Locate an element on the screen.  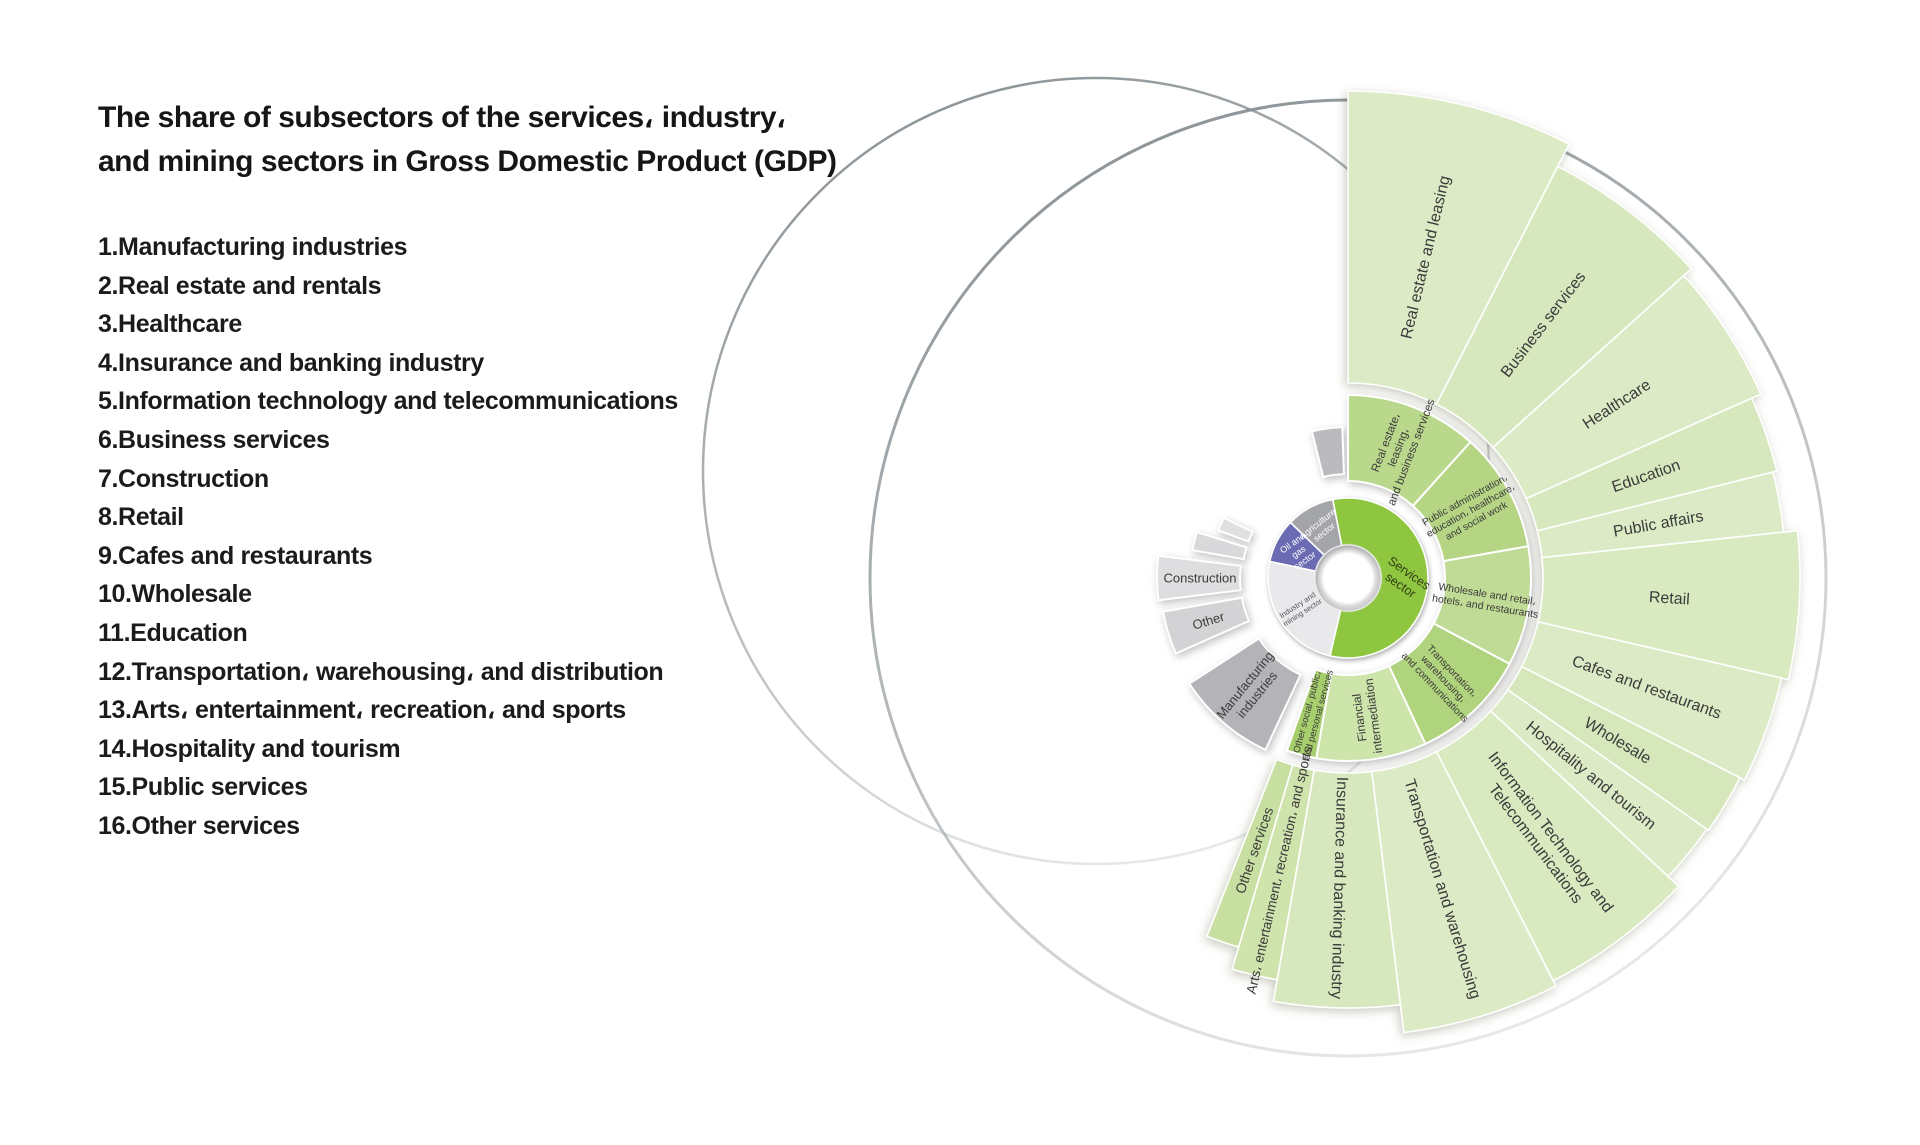
slice-other is located at coordinates (1206, 625).